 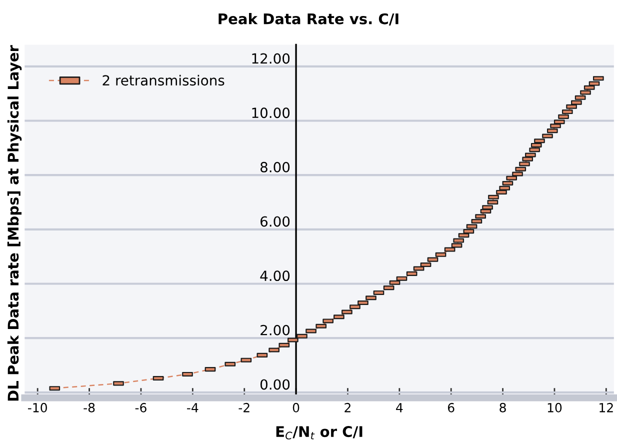 I want to click on y-tick-label: 8.00, so click(x=275, y=167).